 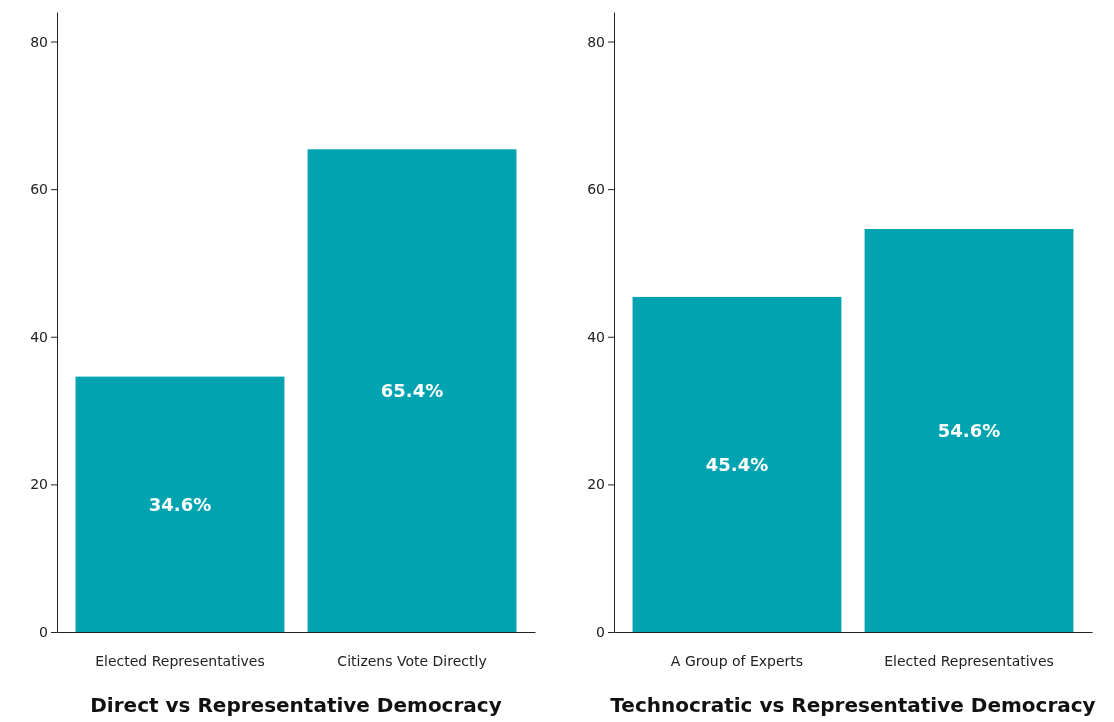 What do you see at coordinates (969, 430) in the screenshot?
I see `data-label: 54.6%` at bounding box center [969, 430].